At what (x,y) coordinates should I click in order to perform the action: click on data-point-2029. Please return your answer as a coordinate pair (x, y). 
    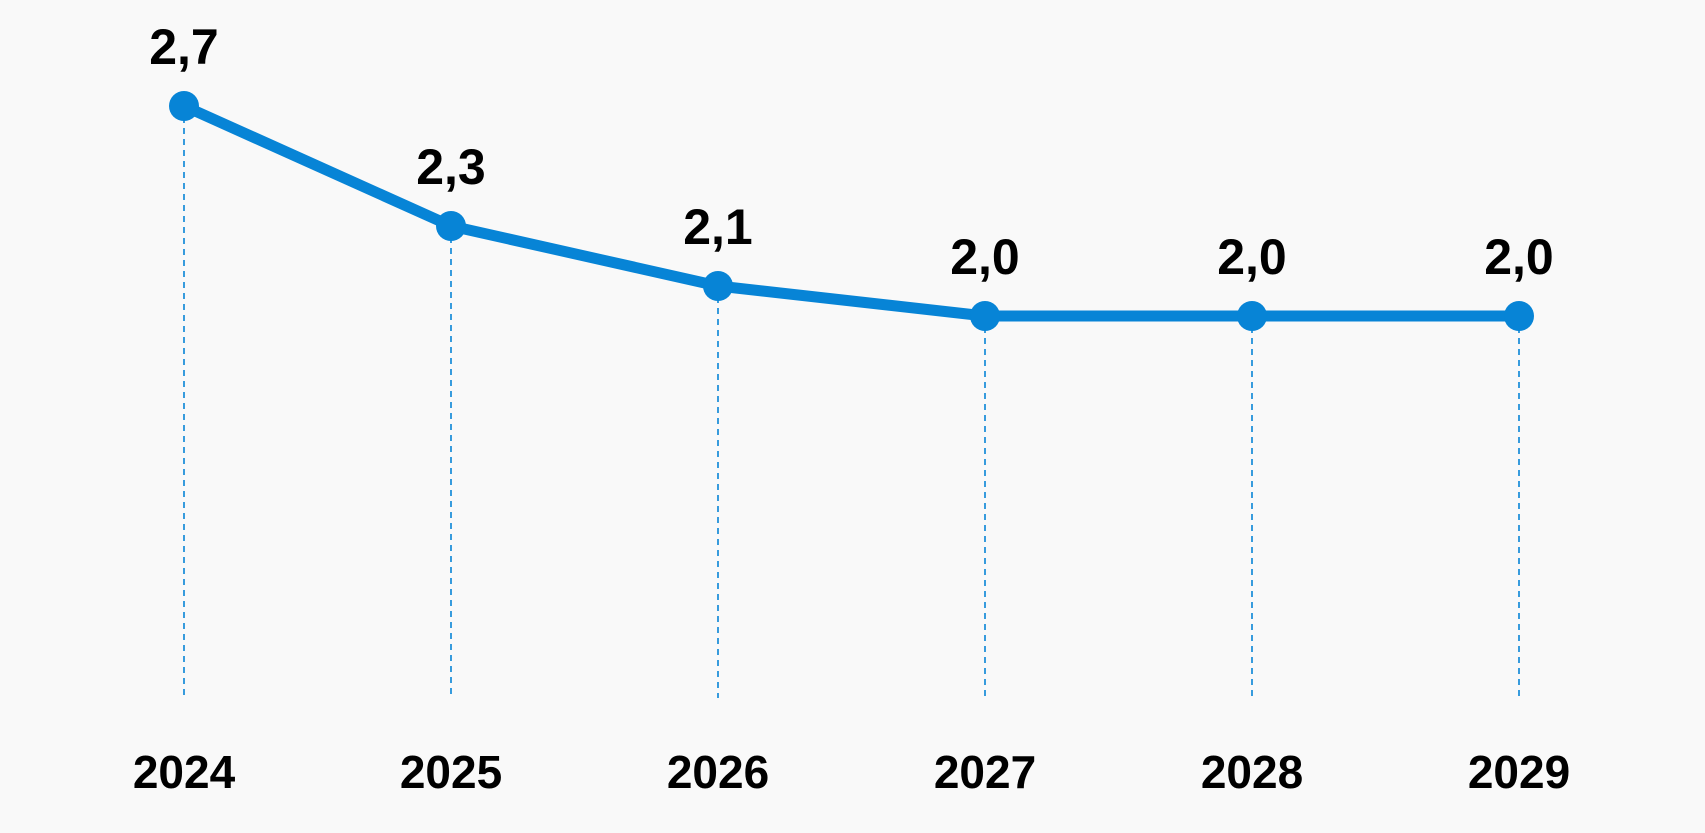
    Looking at the image, I should click on (1519, 316).